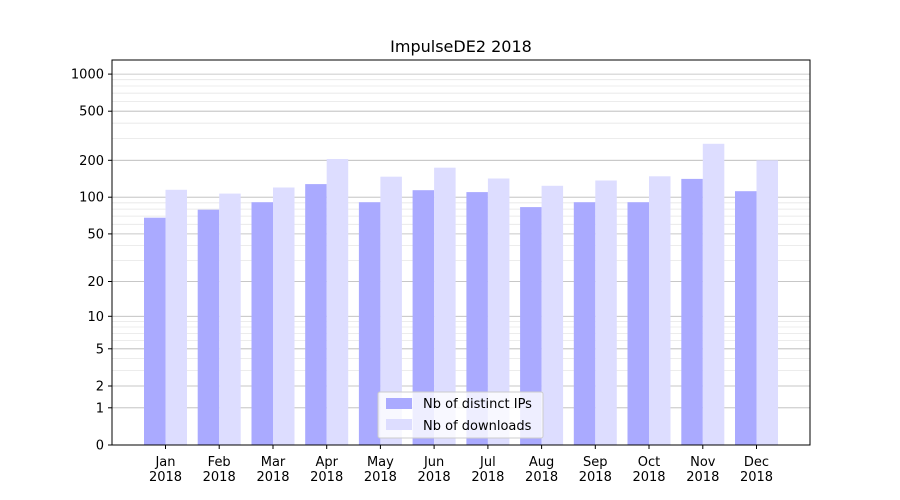 The image size is (900, 500). What do you see at coordinates (399, 424) in the screenshot?
I see `legend-swatch-downloads` at bounding box center [399, 424].